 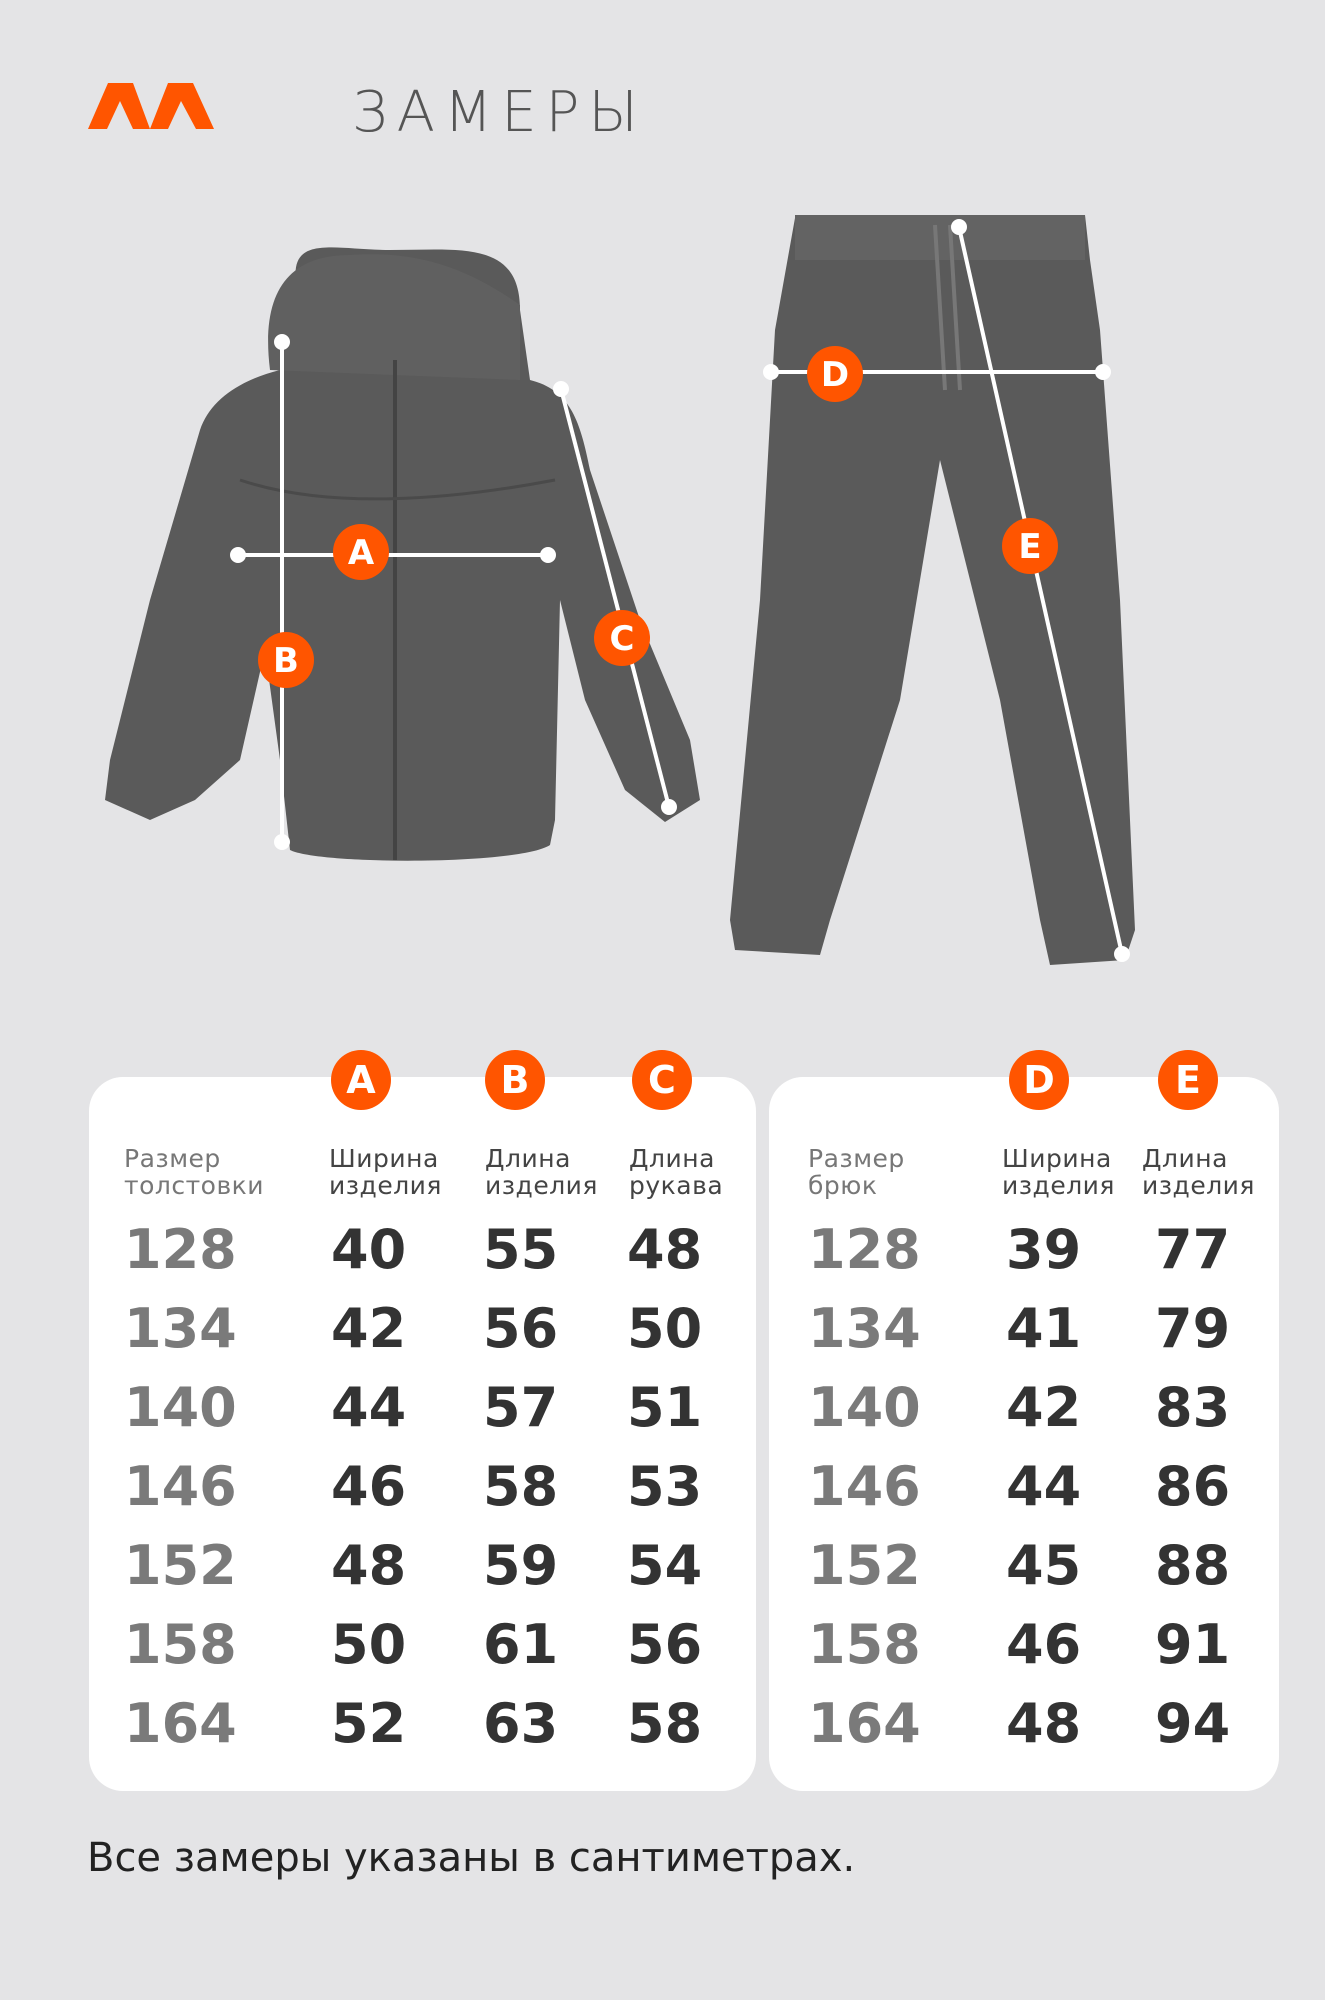 What do you see at coordinates (1193, 1723) in the screenshot?
I see `measurement-cell: 94` at bounding box center [1193, 1723].